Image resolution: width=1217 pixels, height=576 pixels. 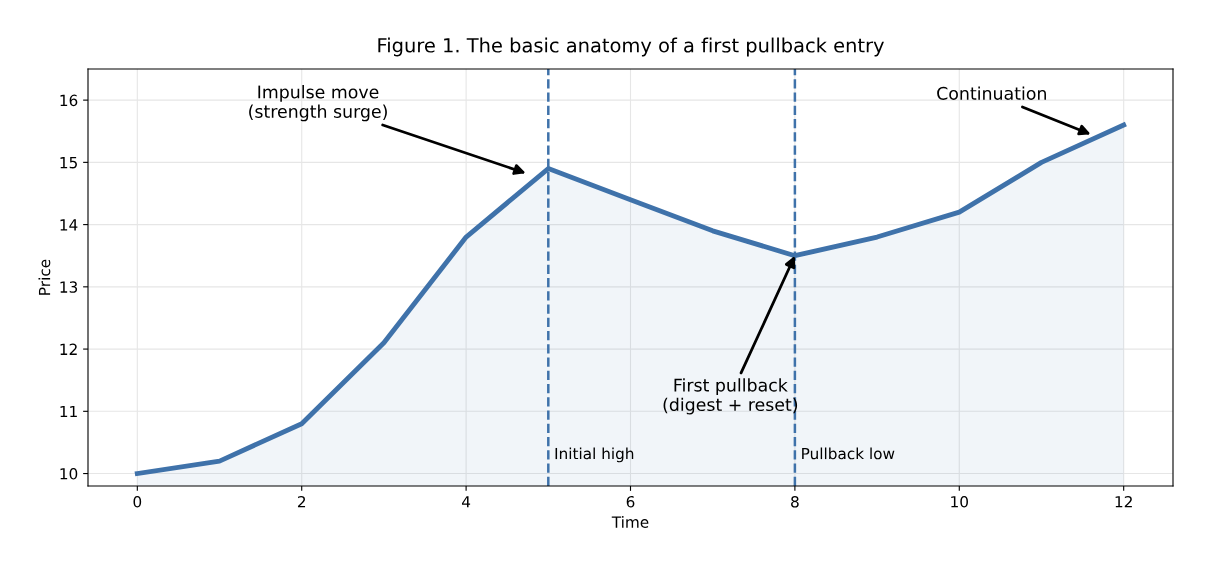 I want to click on annotation: Continuation, so click(x=991, y=93).